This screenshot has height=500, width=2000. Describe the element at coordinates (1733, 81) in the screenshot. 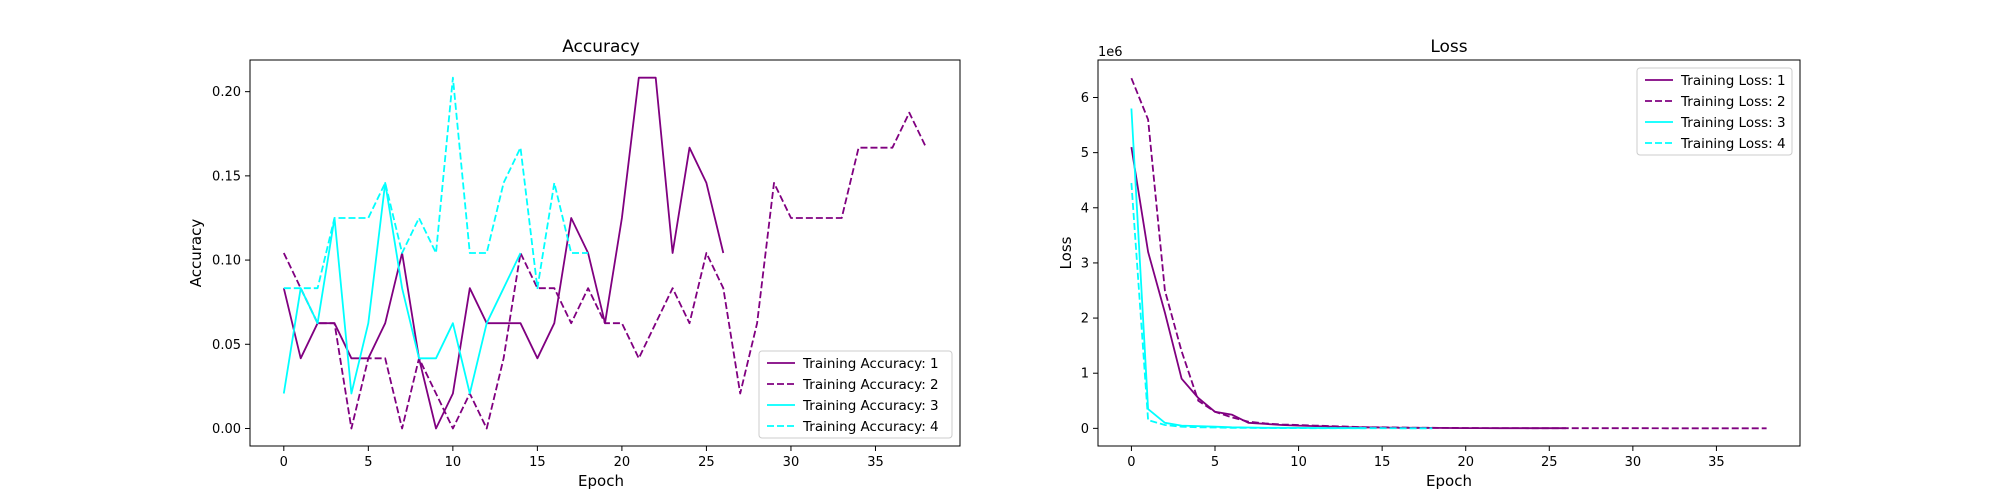

I see `loss-legend-label-1: Training Loss: 1` at that location.